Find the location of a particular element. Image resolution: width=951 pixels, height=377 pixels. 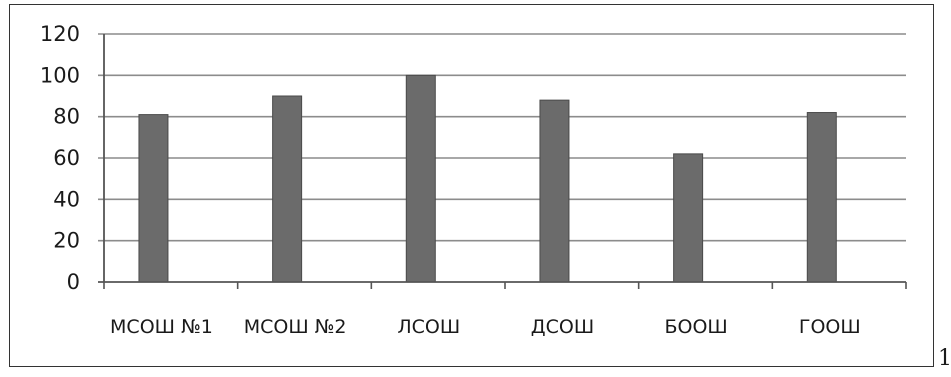

page-number: 1 is located at coordinates (944, 358).